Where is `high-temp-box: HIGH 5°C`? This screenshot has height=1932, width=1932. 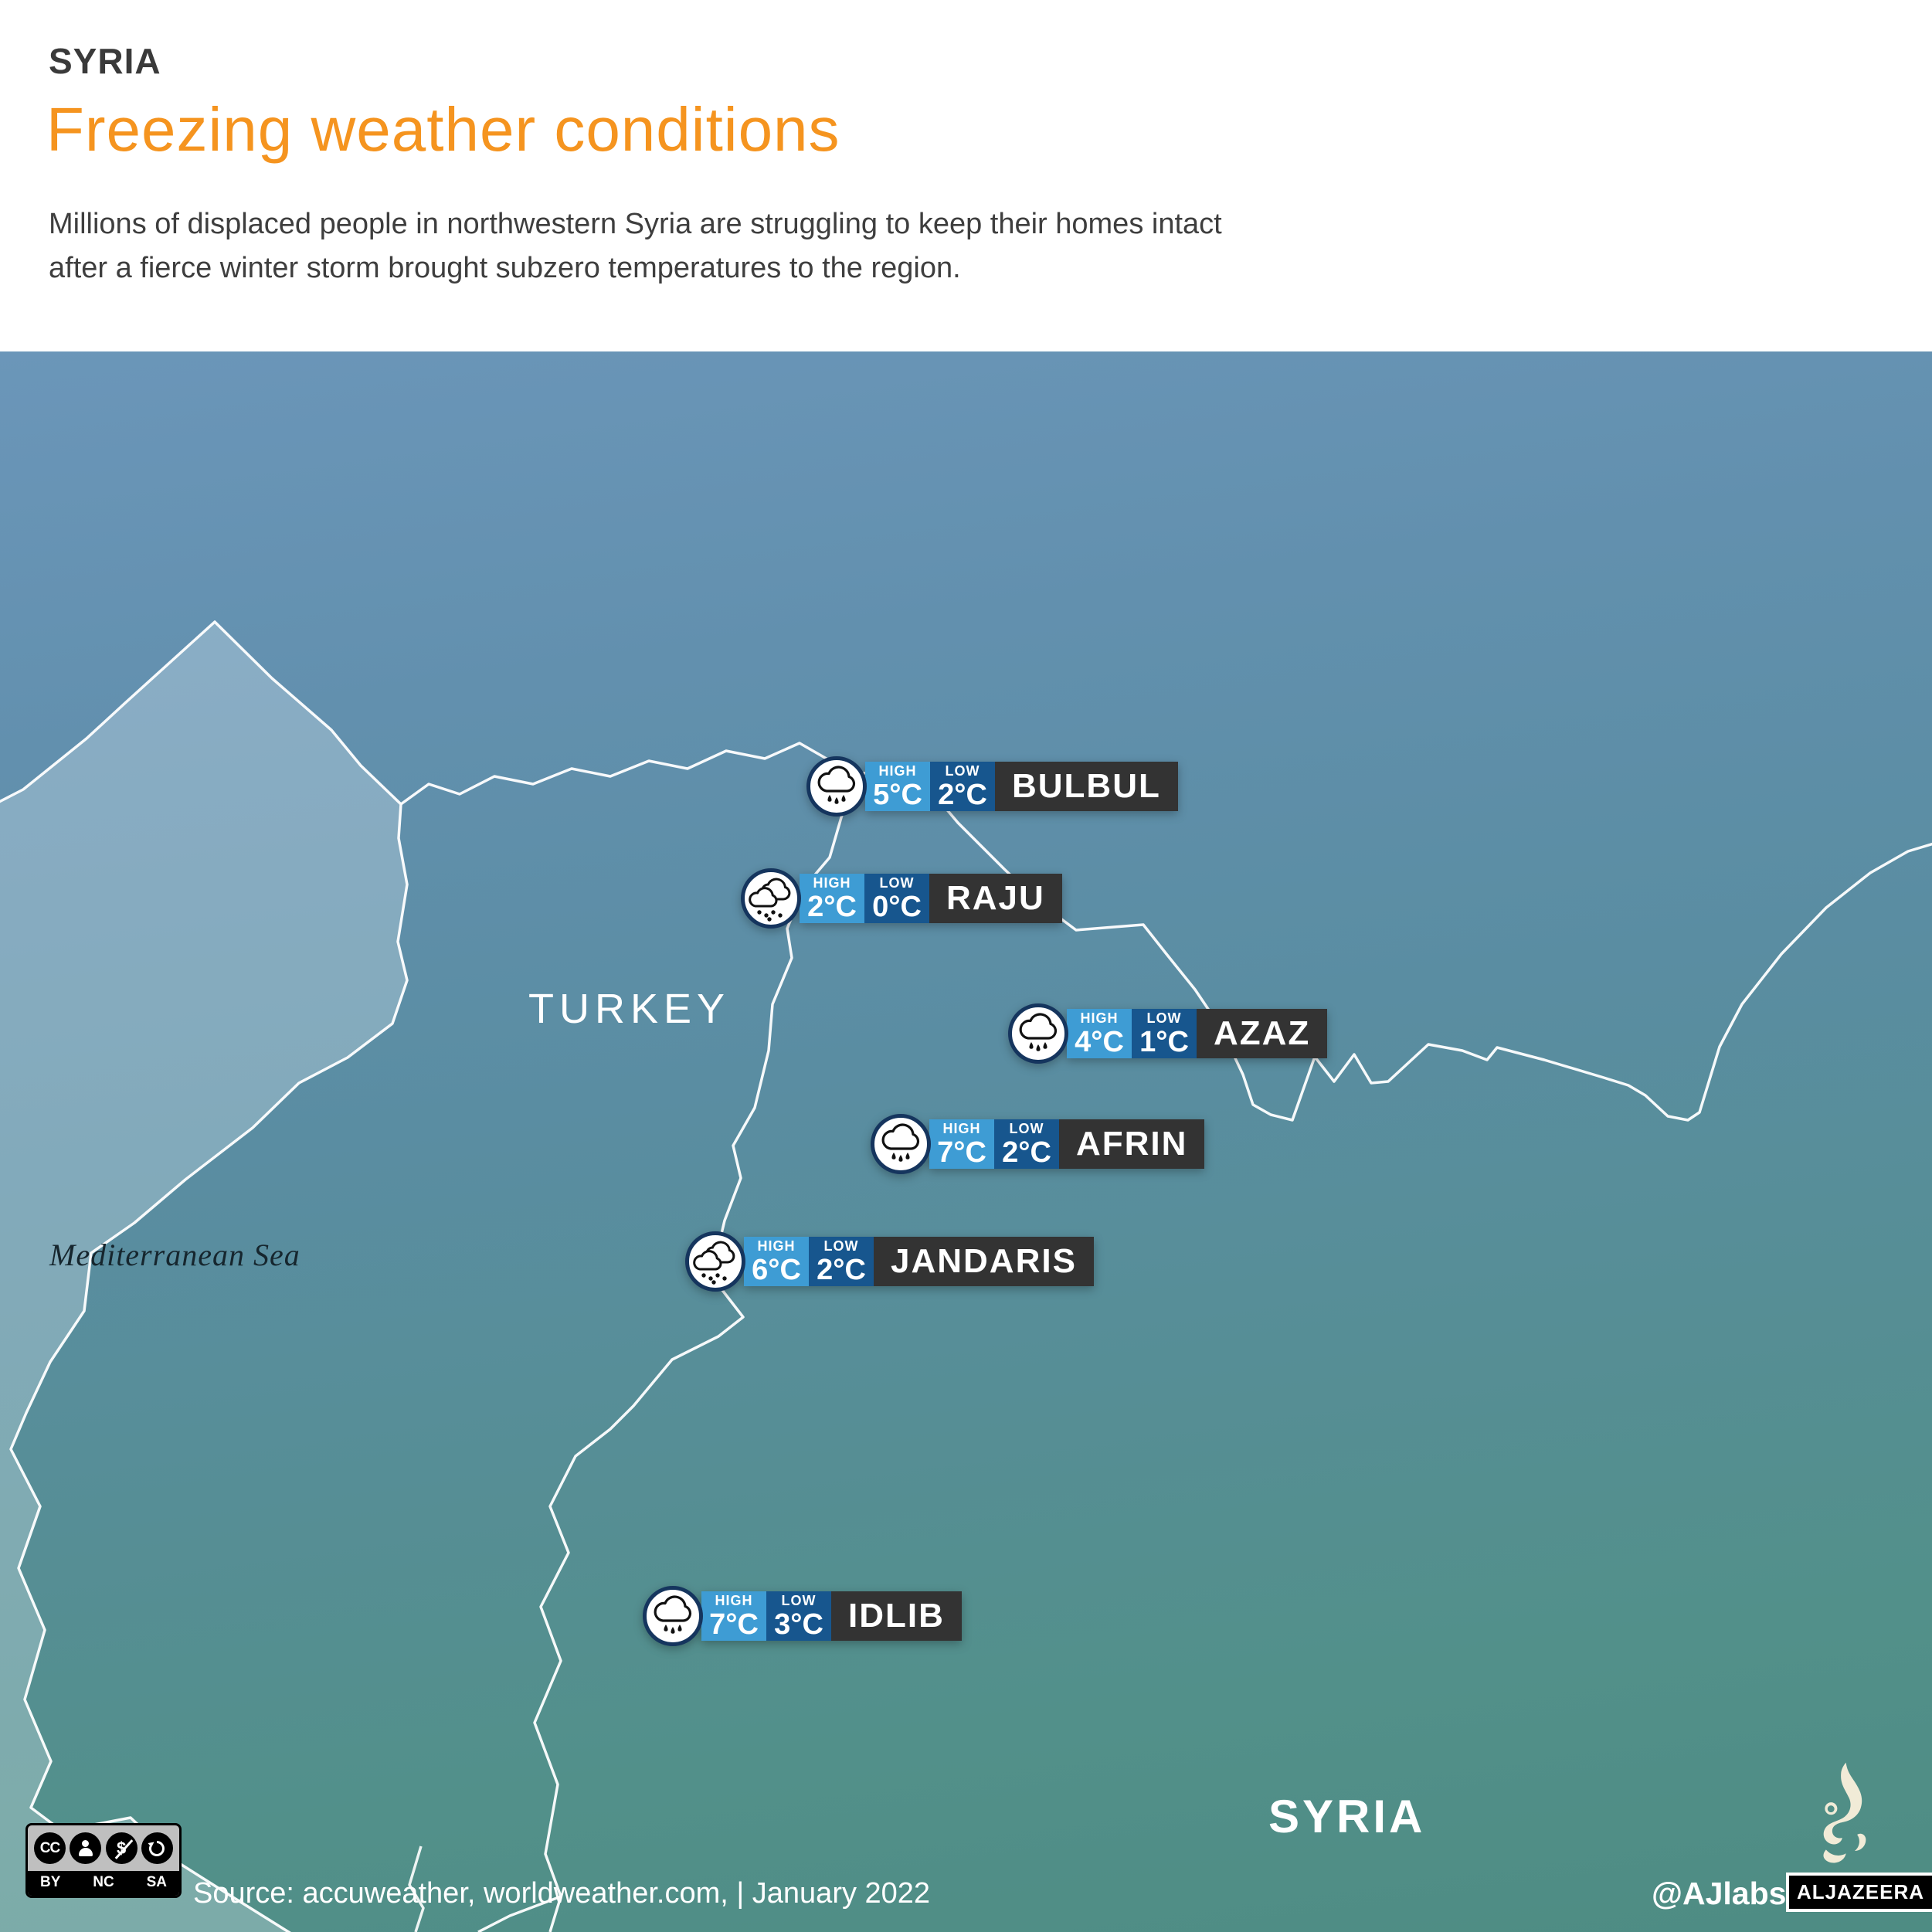 high-temp-box: HIGH 5°C is located at coordinates (898, 786).